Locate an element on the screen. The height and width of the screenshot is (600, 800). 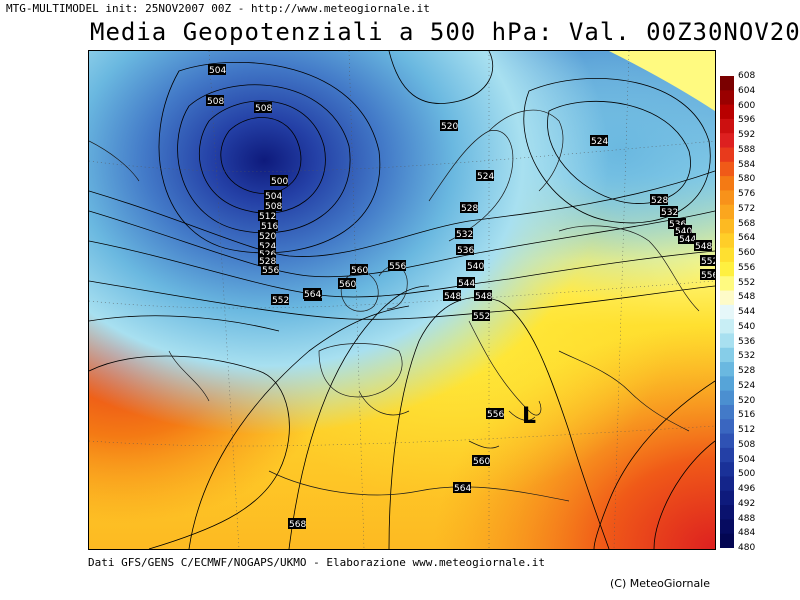
color-scale-label: 540 is located at coordinates (747, 326).